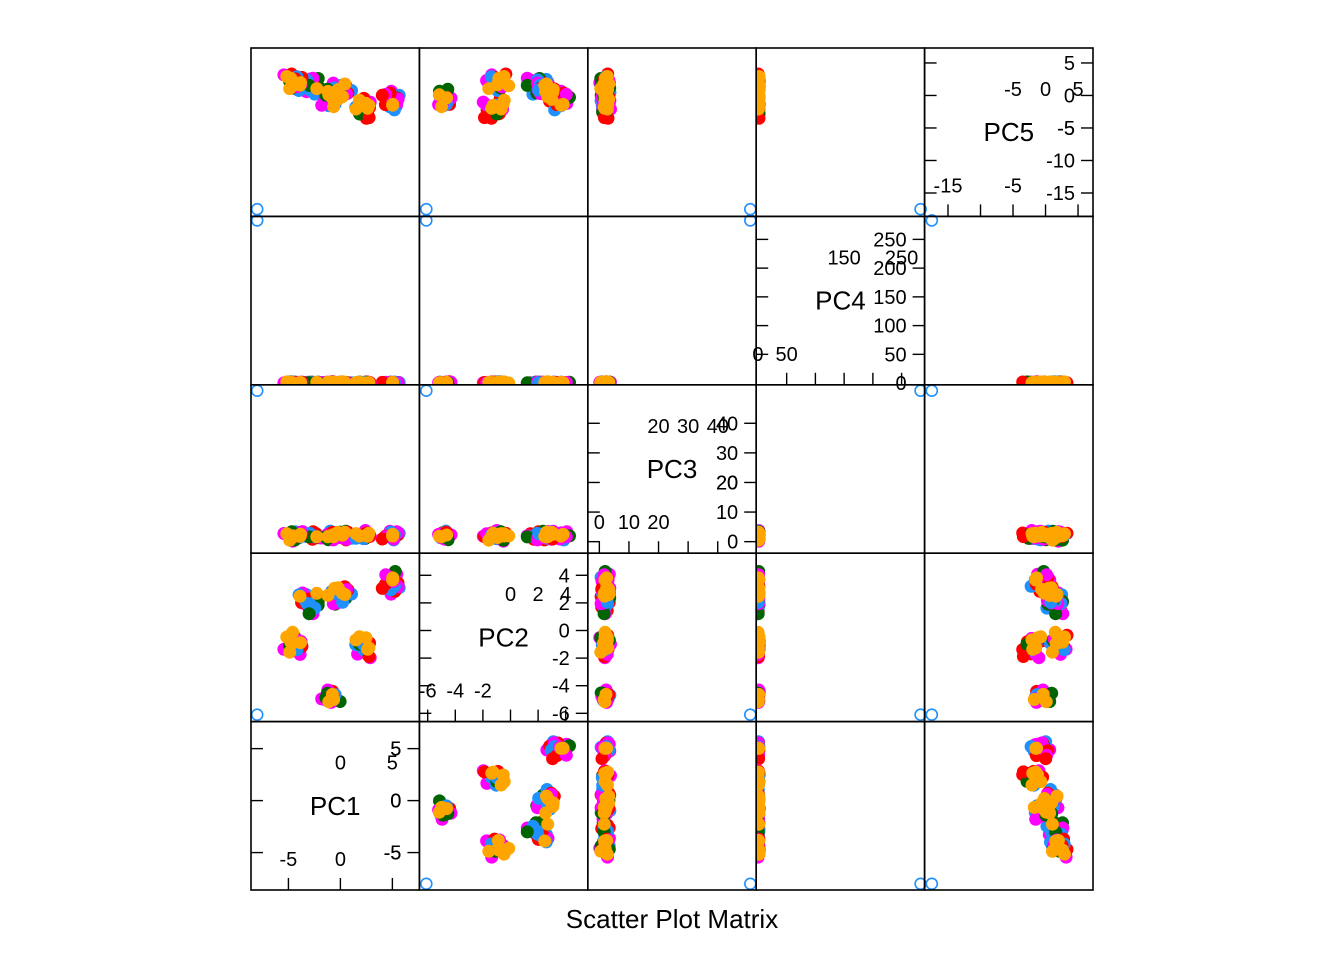 This screenshot has width=1344, height=960. I want to click on variable-name-pc3: PC3, so click(672, 469).